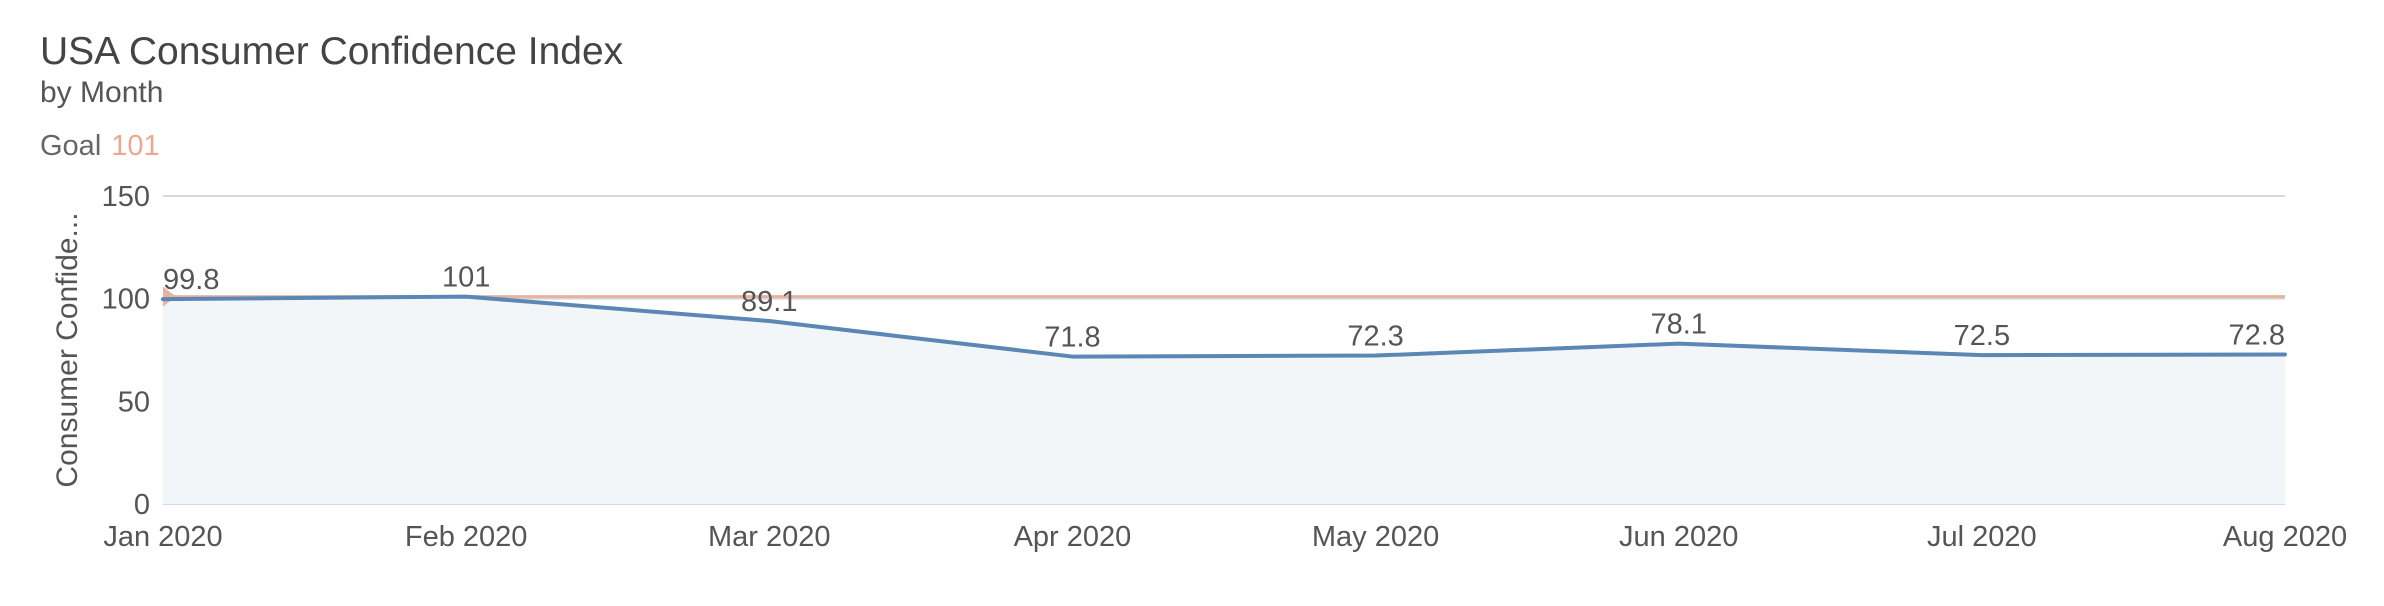 This screenshot has height=606, width=2384. I want to click on goal-line, so click(1224, 296).